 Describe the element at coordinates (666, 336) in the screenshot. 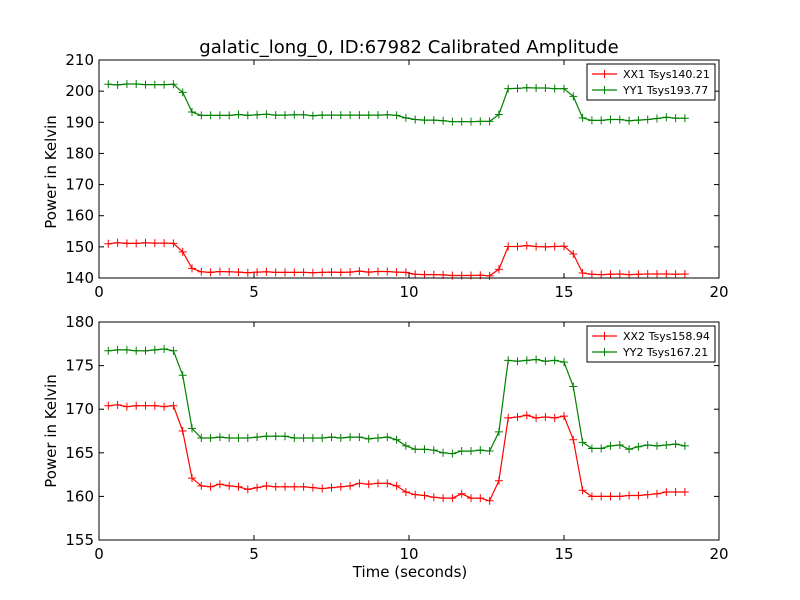

I see `bottom-legend-label: XX2 Tsys158.94` at that location.